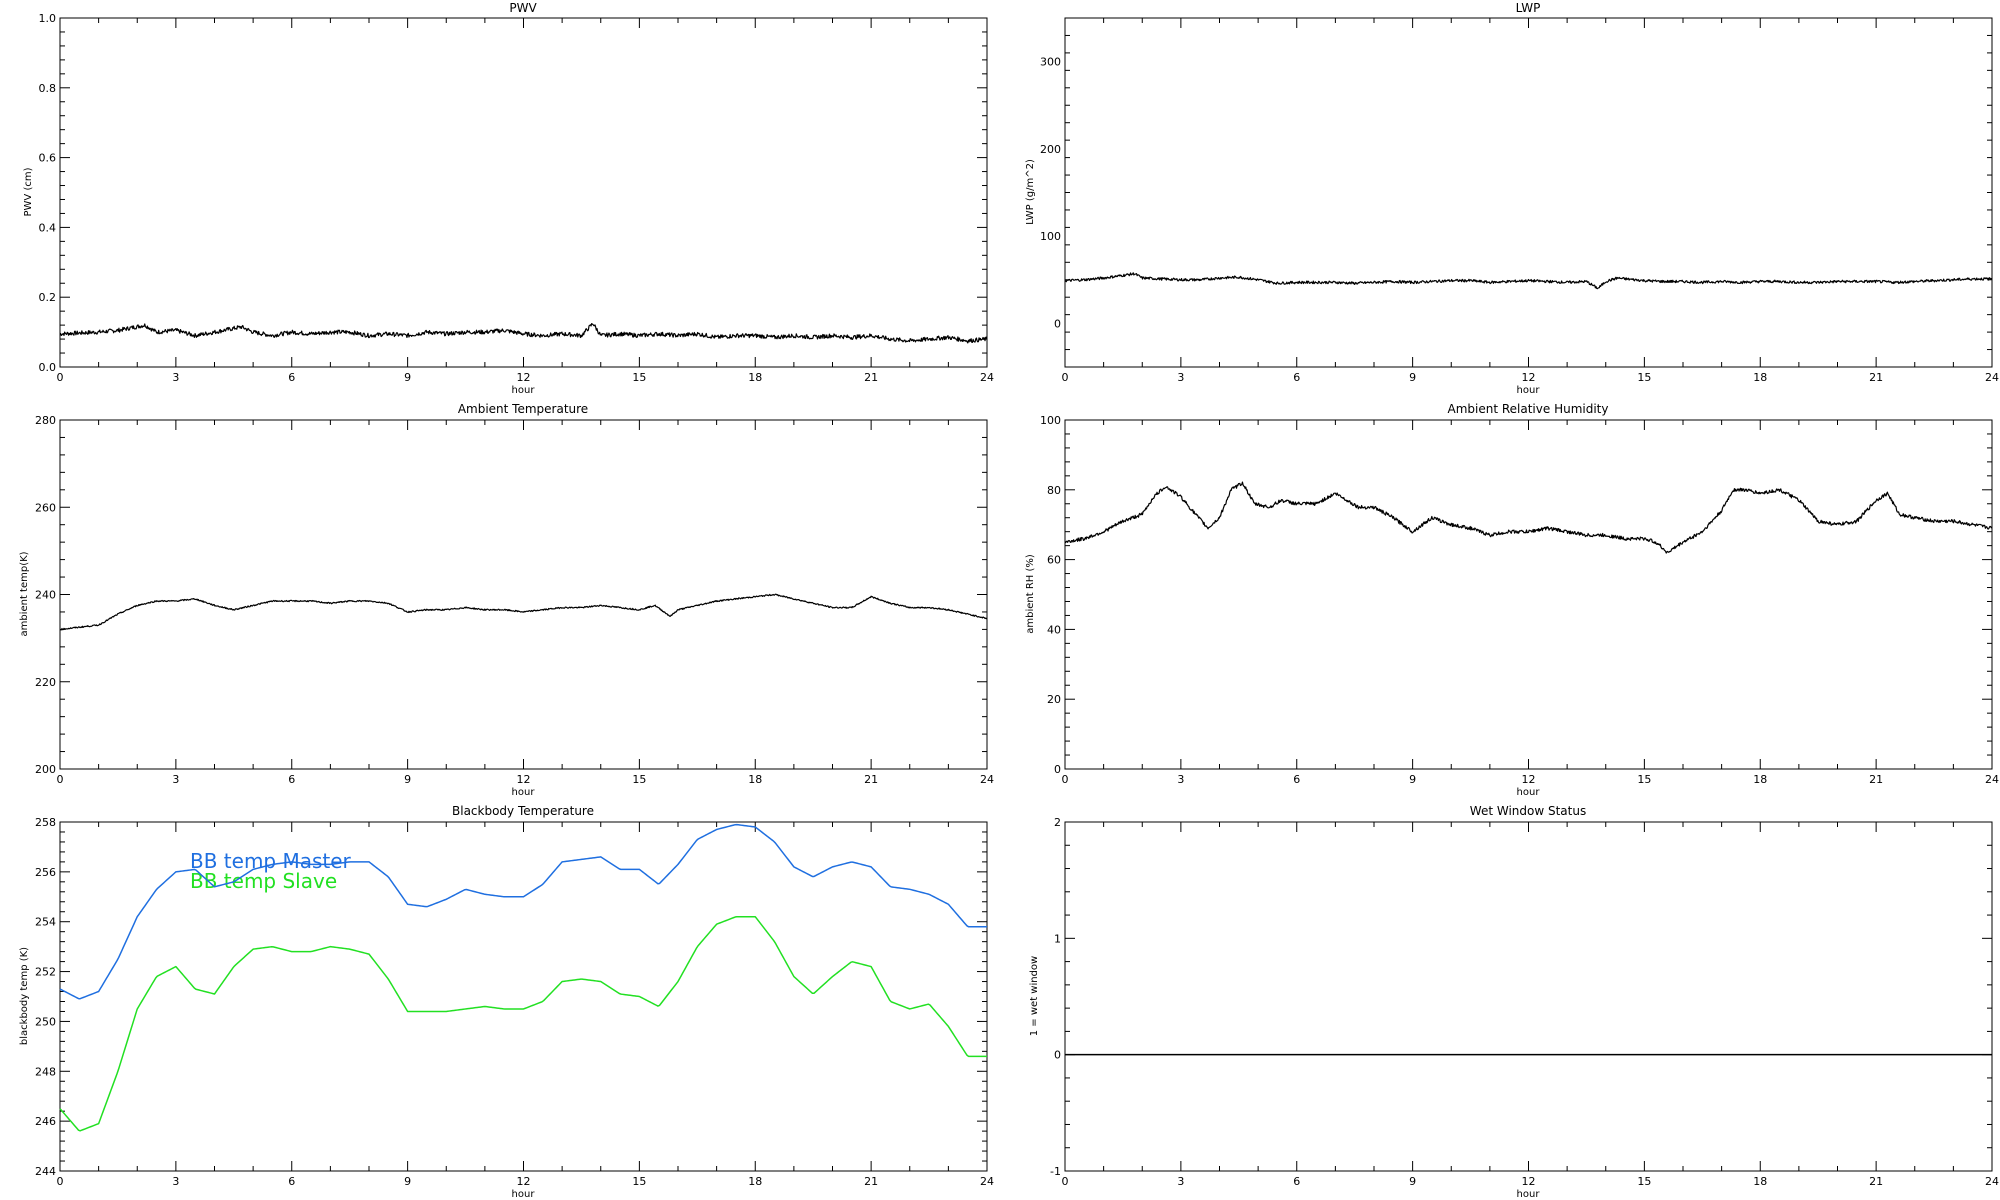 The image size is (2000, 1200). I want to click on wet-window-ytick-label: 1, so click(1057, 938).